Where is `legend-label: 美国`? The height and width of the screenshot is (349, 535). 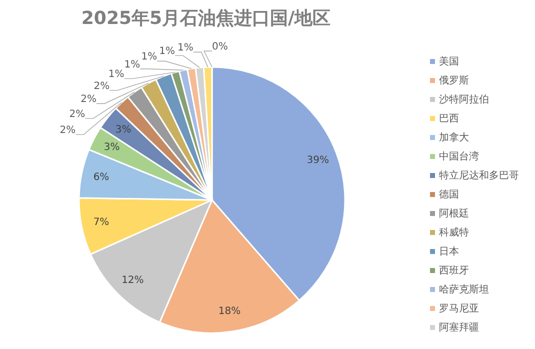 legend-label: 美国 is located at coordinates (449, 62).